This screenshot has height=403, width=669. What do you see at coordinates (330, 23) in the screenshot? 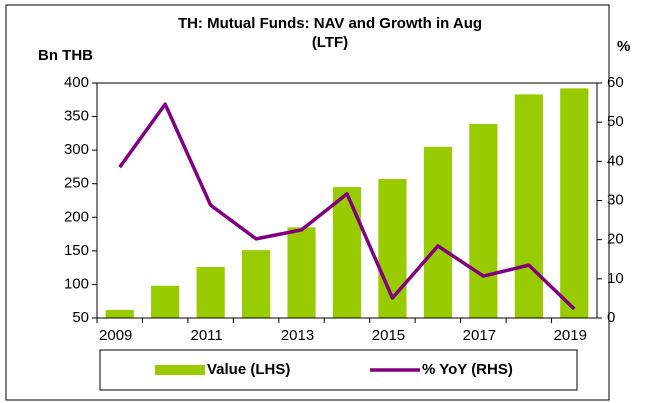
I see `chart-title: TH: Mutual Funds: NAV and Growth in Aug` at bounding box center [330, 23].